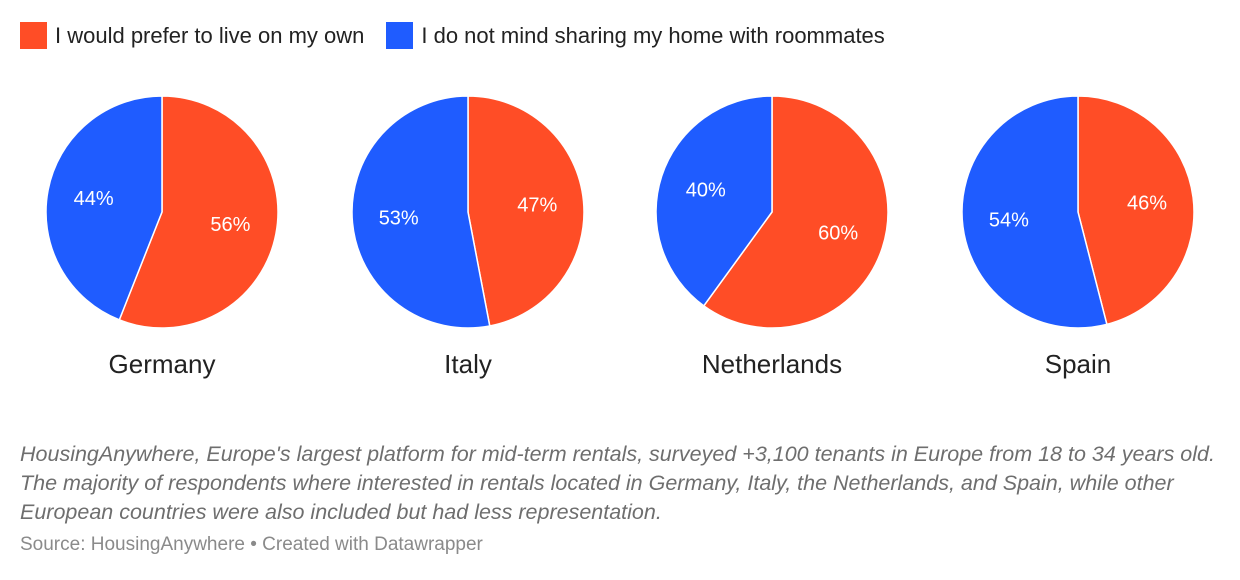  I want to click on pie-slice-spain-live-alone, so click(1136, 210).